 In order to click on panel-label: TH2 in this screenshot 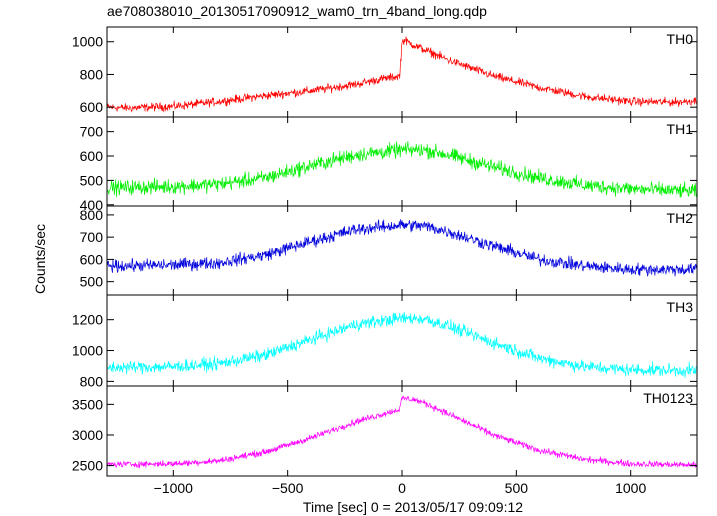, I will do `click(680, 218)`.